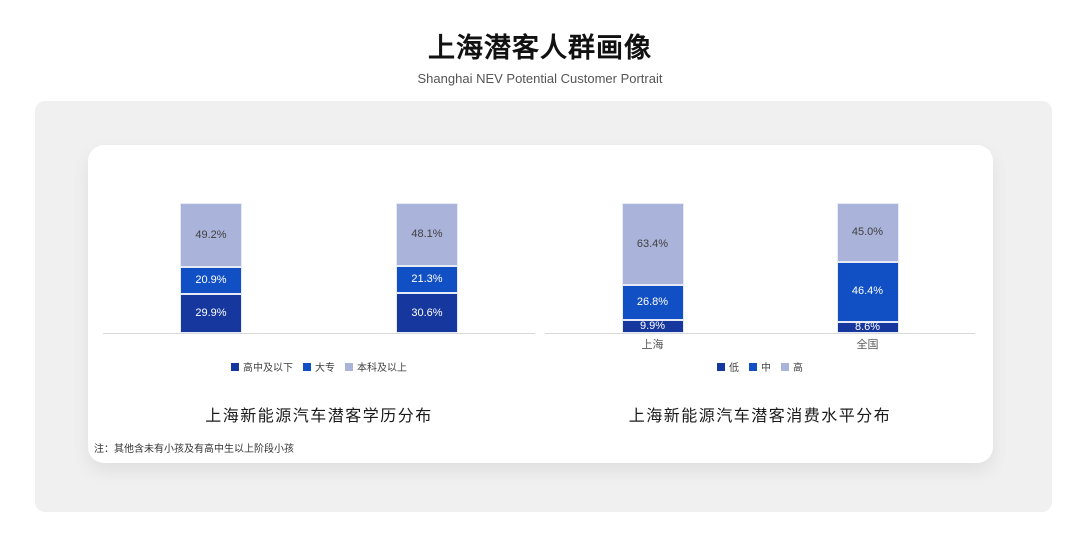  I want to click on legend-item: 低, so click(728, 366).